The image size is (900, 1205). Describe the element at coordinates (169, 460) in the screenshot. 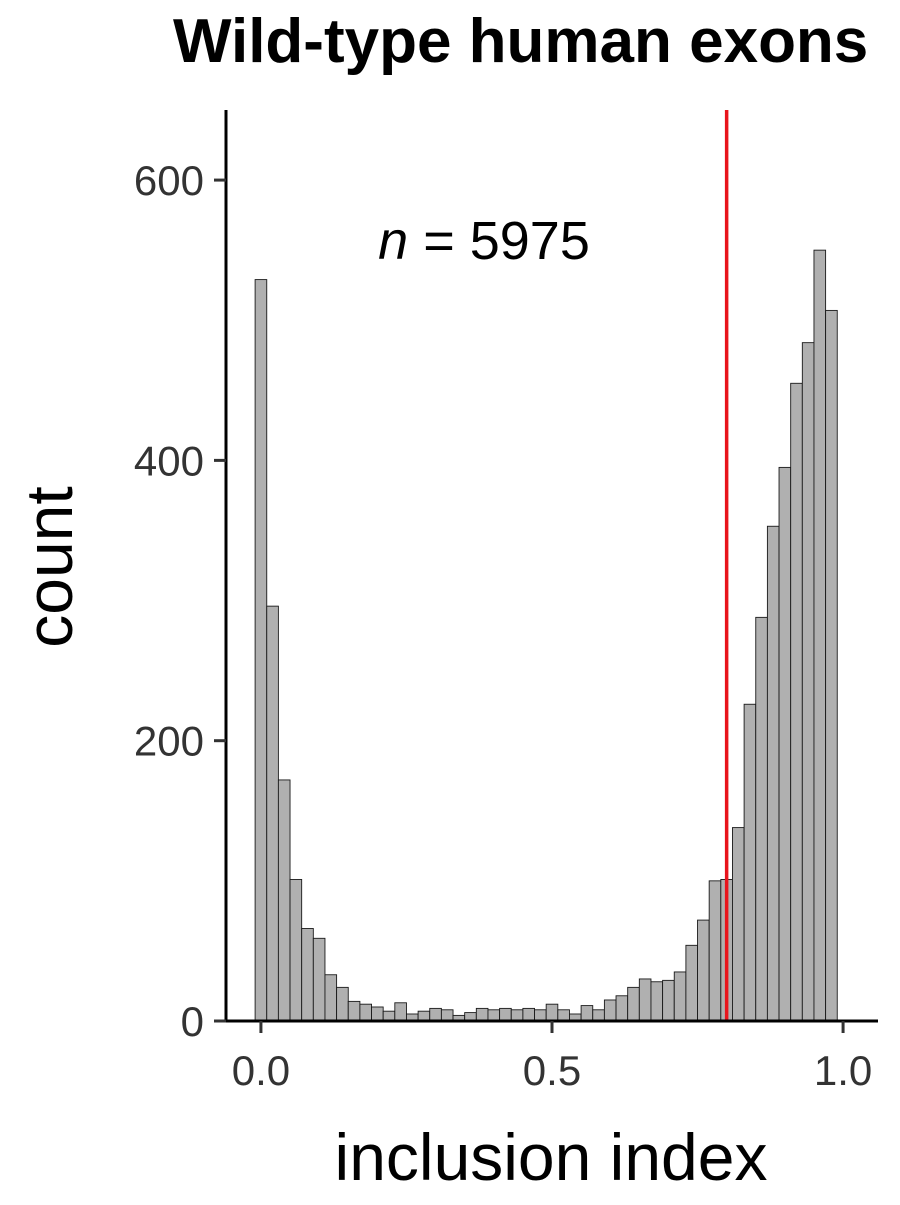

I see `y-tick-label: 400` at that location.